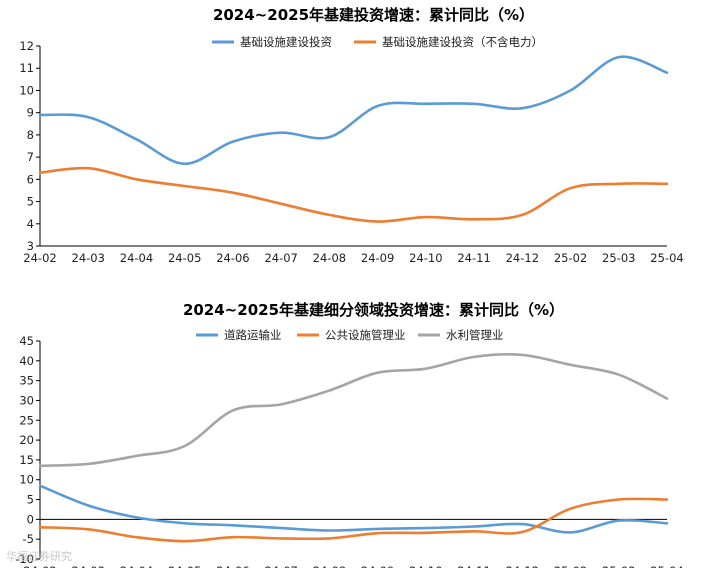  What do you see at coordinates (136, 566) in the screenshot?
I see `chart2-x-tick-label: 24-04` at bounding box center [136, 566].